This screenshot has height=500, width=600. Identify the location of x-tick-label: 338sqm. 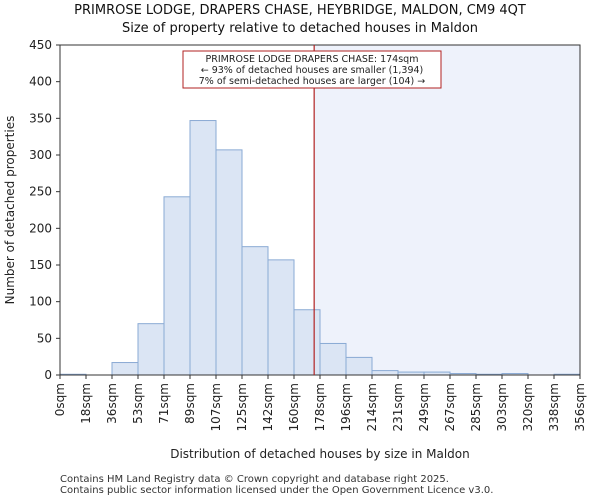
(554, 407).